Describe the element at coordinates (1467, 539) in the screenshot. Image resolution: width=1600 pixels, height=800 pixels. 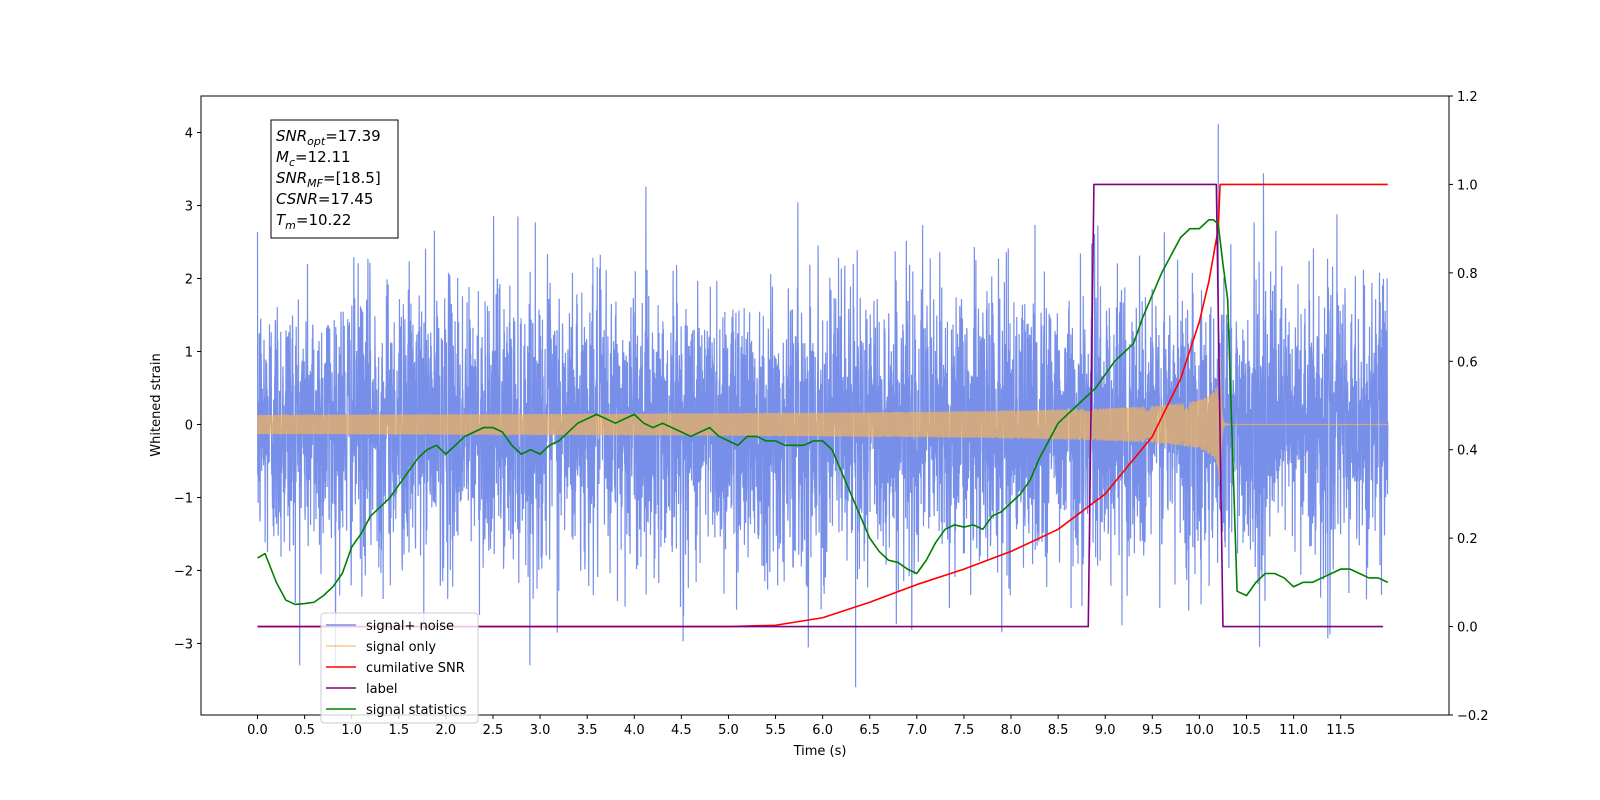
I see `y2-tick-label: 0.2` at that location.